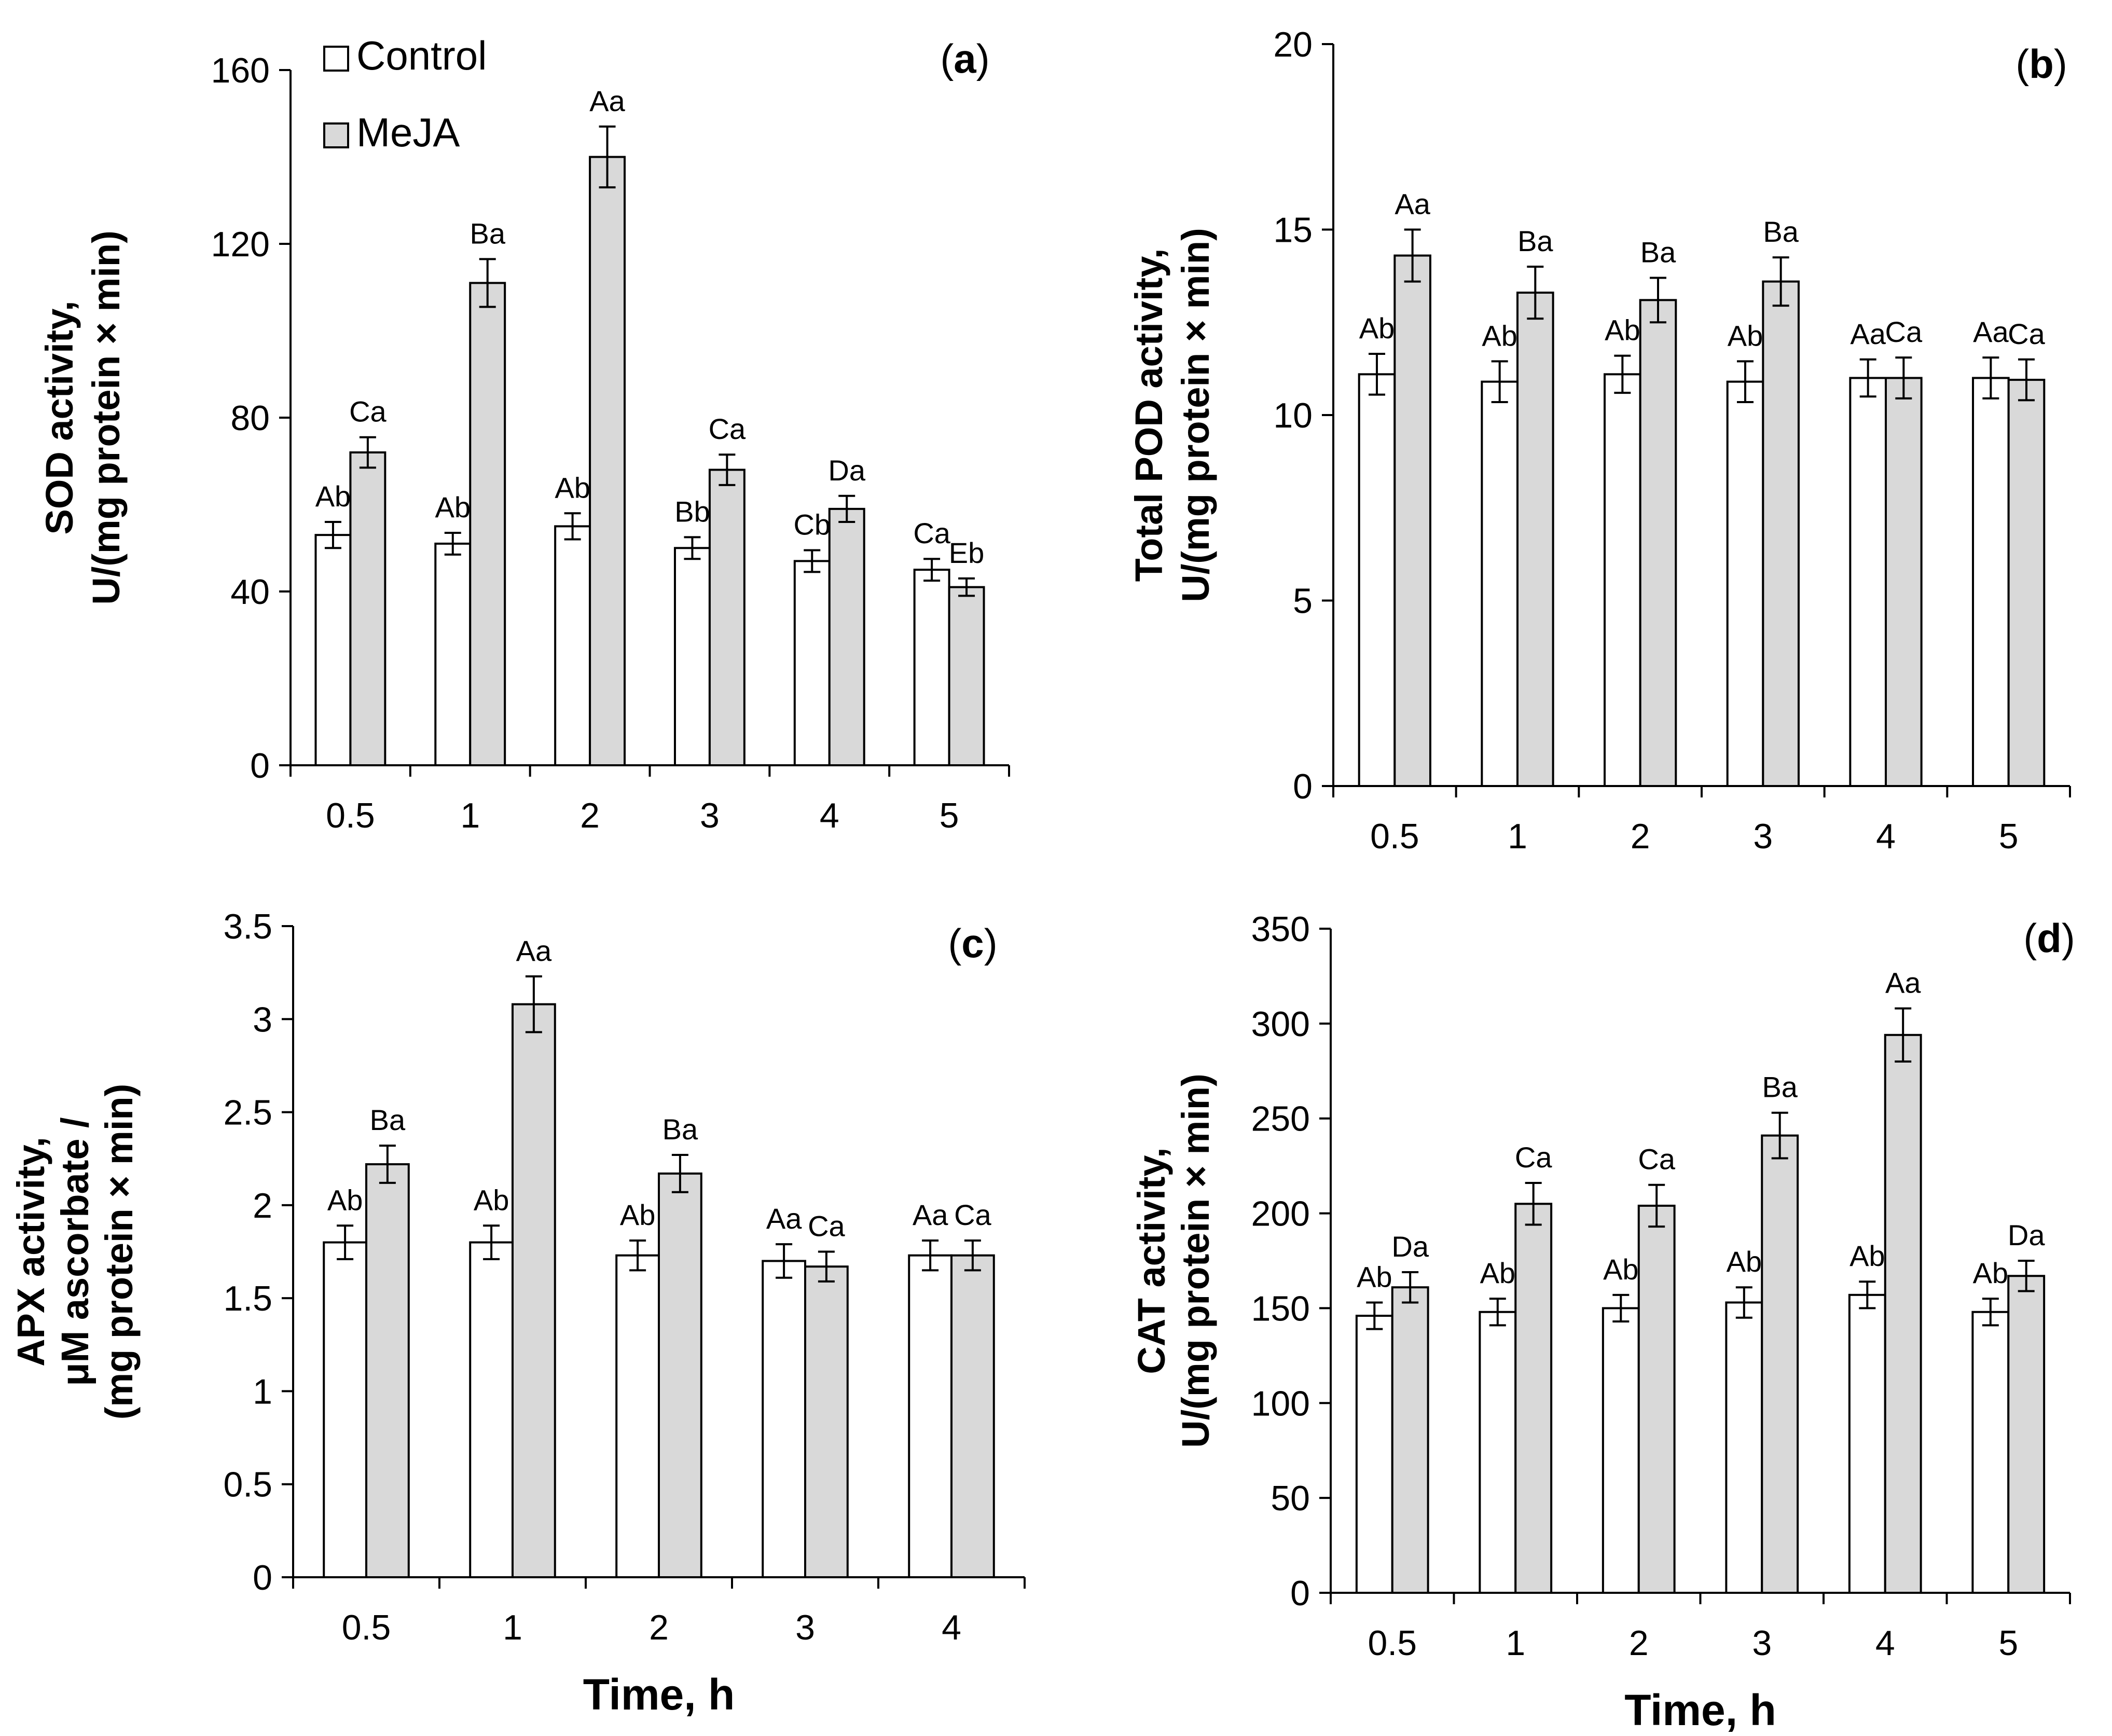 The image size is (2112, 1736). I want to click on y-tick-label: 10, so click(1293, 416).